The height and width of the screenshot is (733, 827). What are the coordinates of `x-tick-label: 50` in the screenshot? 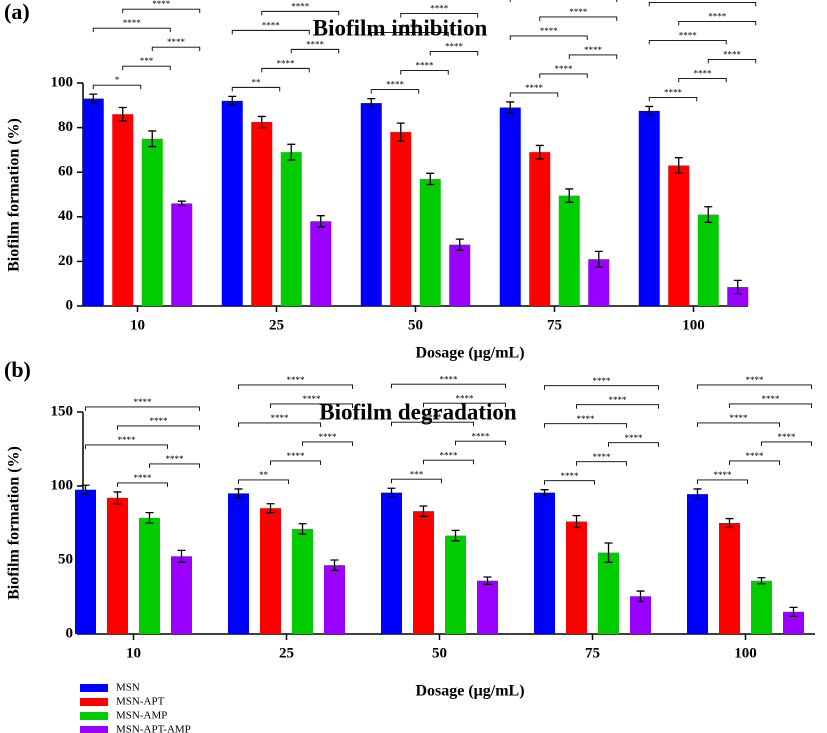 It's located at (439, 653).